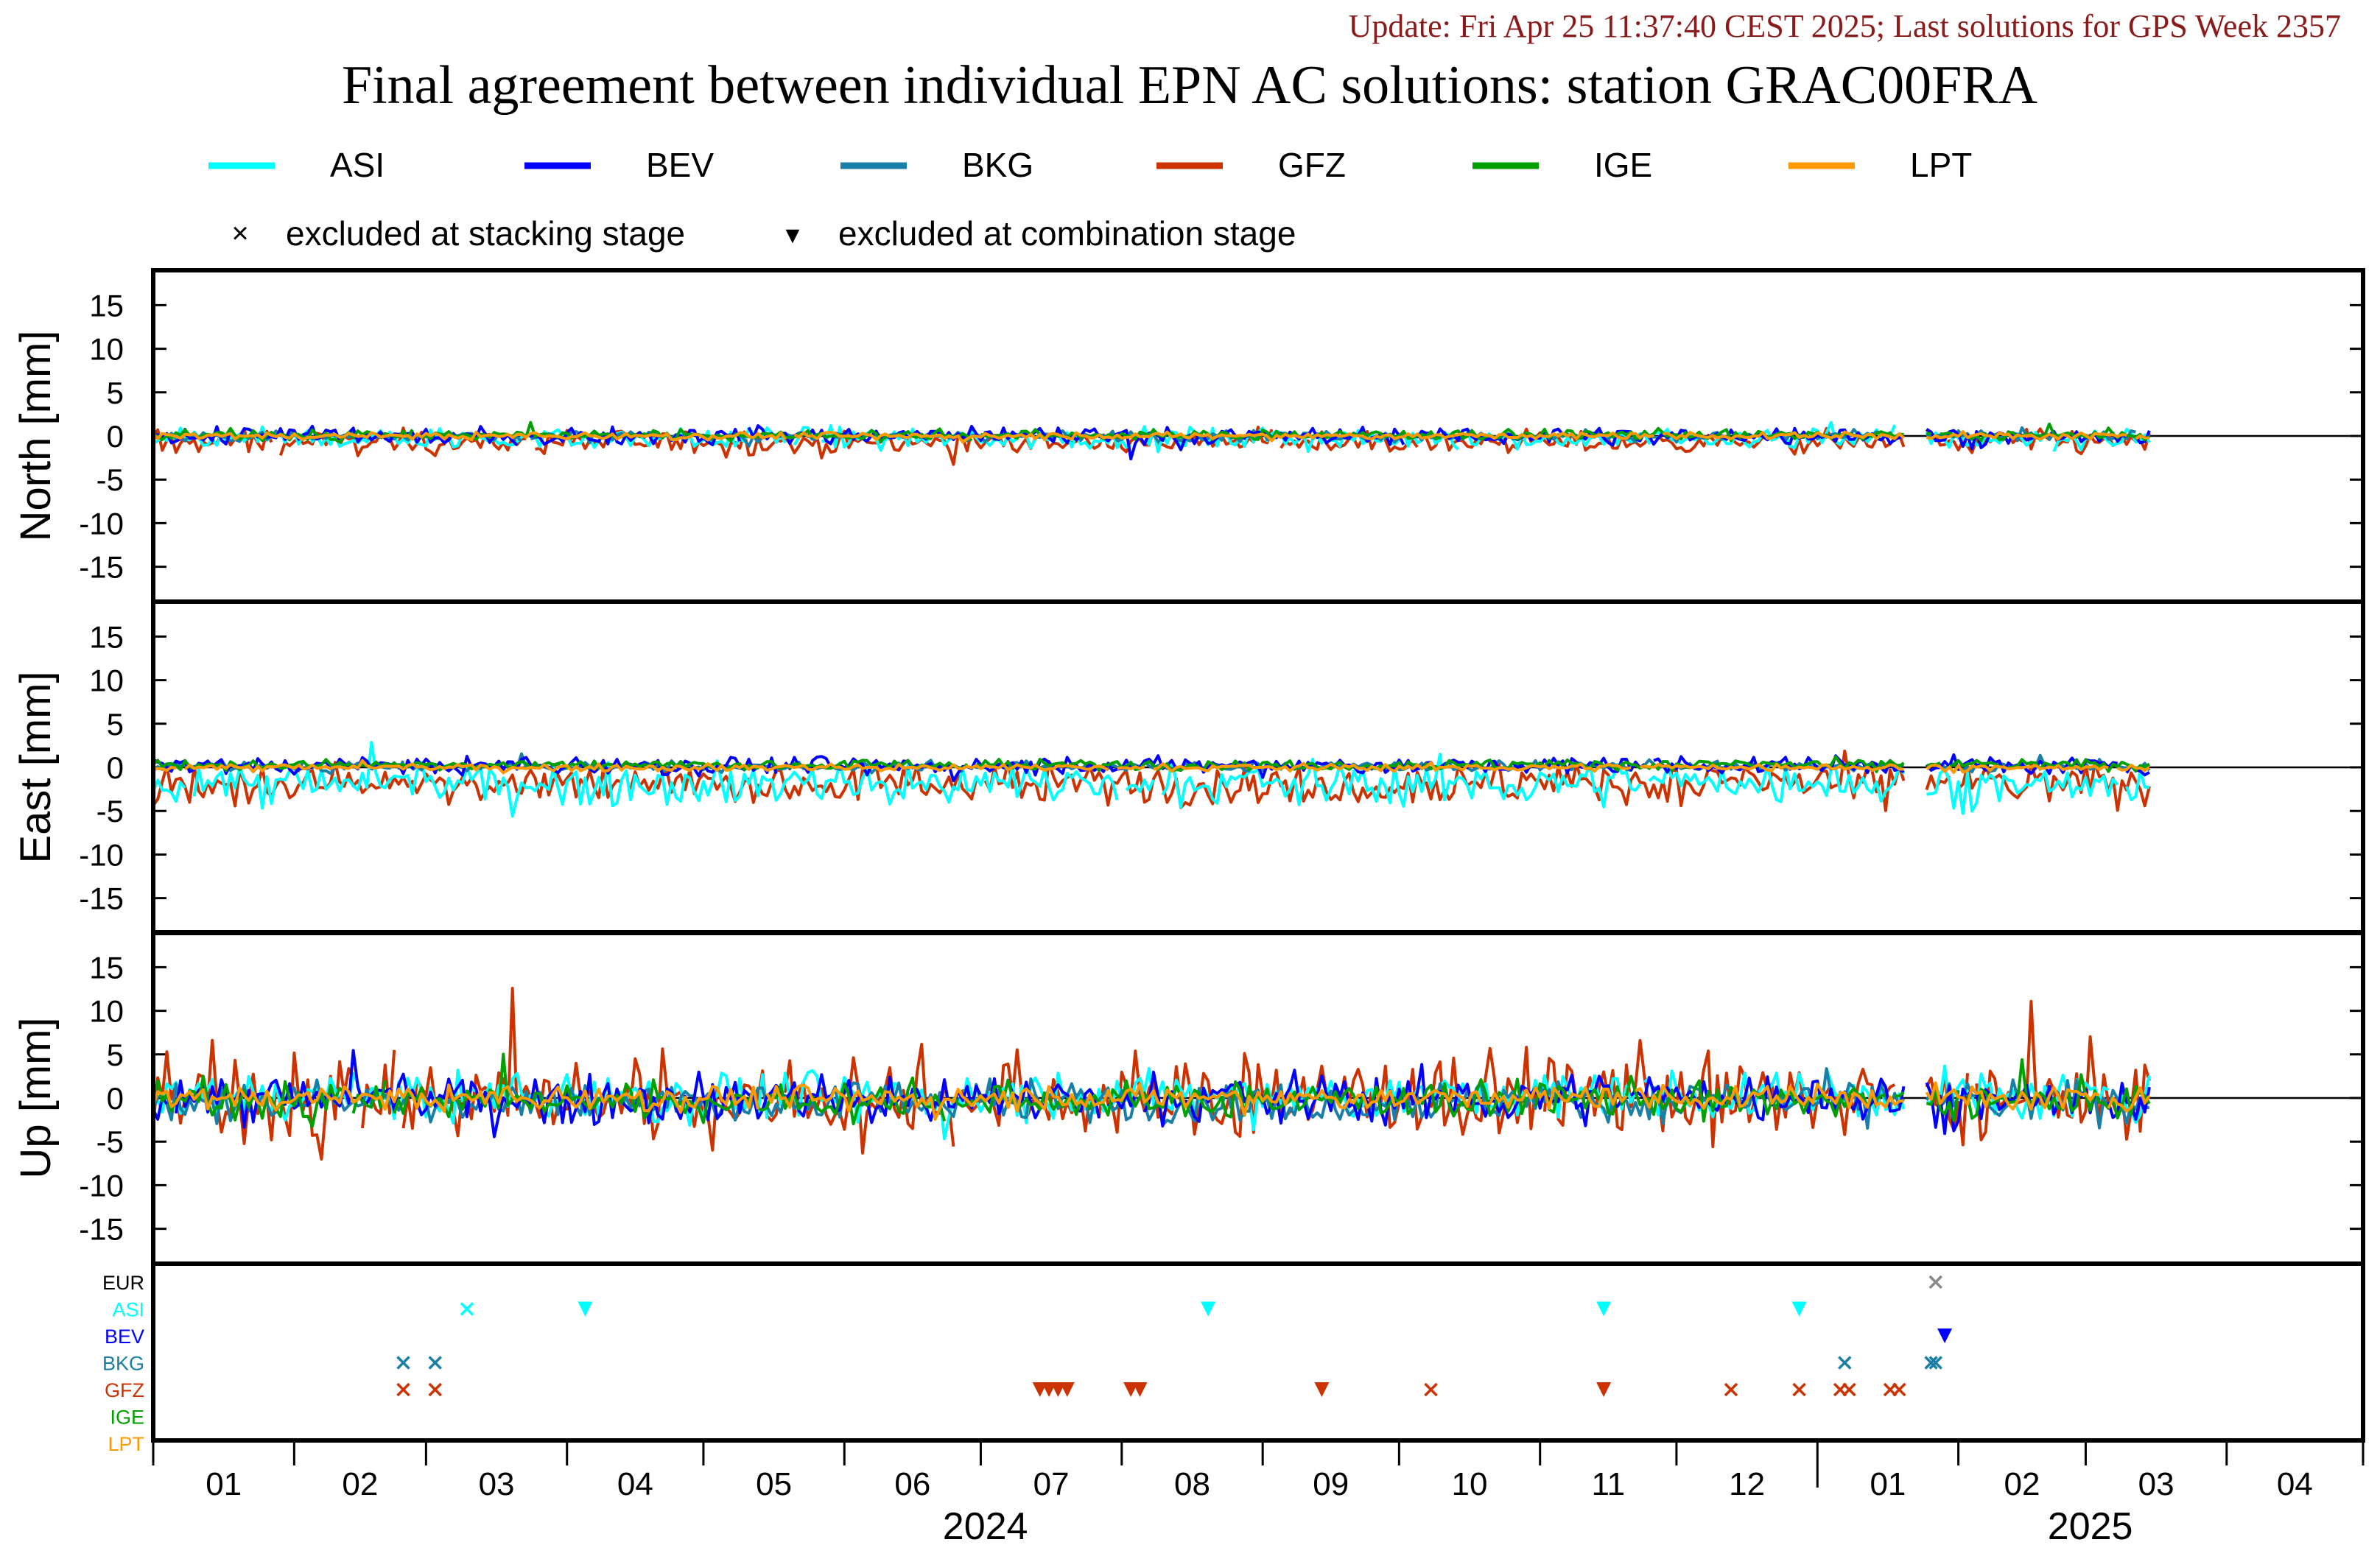 The height and width of the screenshot is (1545, 2380). I want to click on ytick-label-up: 10, so click(106, 1012).